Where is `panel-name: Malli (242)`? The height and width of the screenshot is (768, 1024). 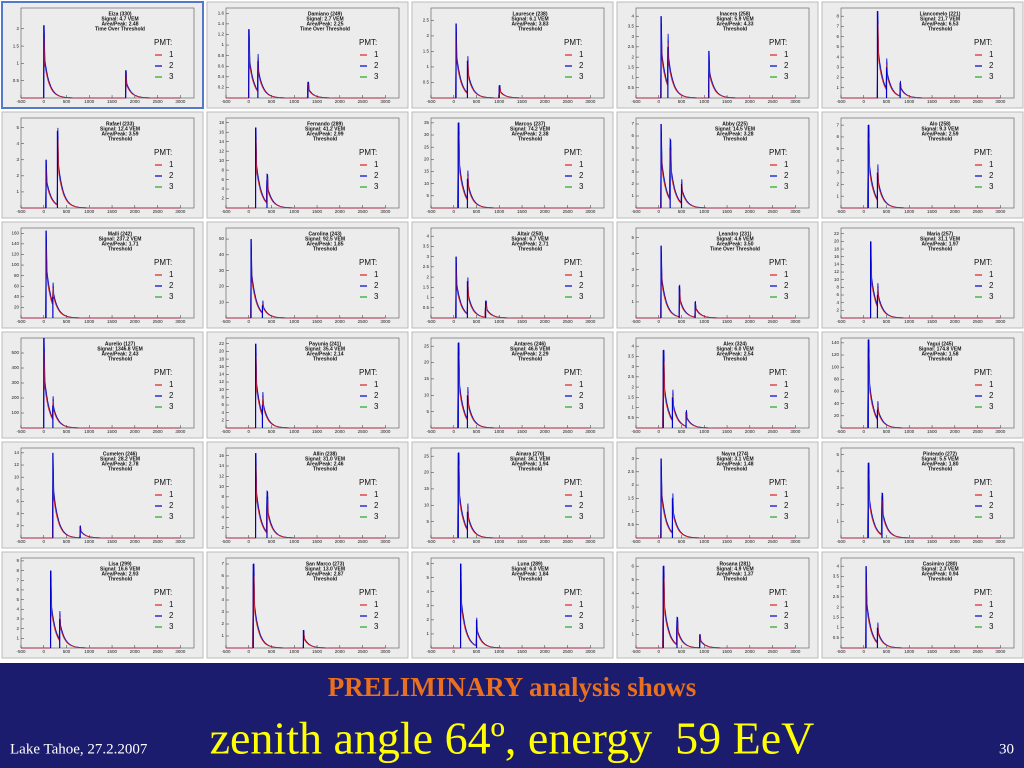
panel-name: Malli (242) is located at coordinates (120, 234).